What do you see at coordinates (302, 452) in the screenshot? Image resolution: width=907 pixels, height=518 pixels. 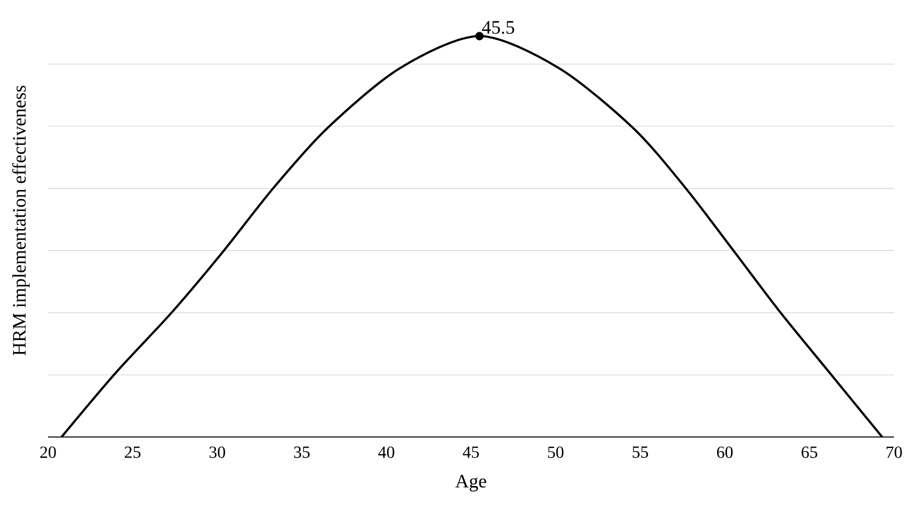 I see `x-tick-label: 35` at bounding box center [302, 452].